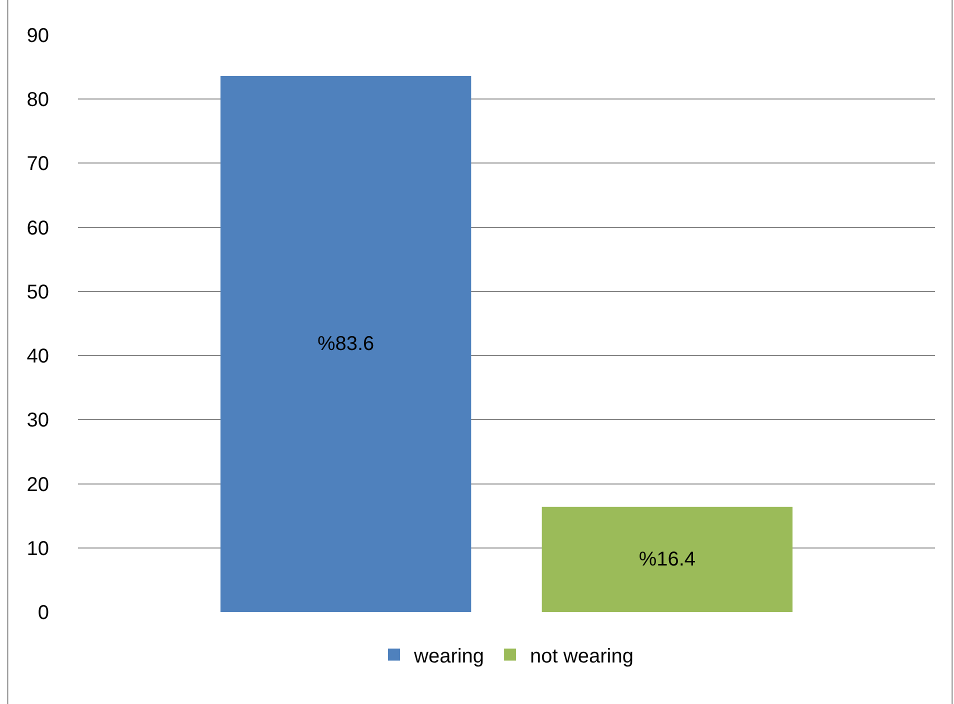  I want to click on y-tick-label: 70, so click(37, 164).